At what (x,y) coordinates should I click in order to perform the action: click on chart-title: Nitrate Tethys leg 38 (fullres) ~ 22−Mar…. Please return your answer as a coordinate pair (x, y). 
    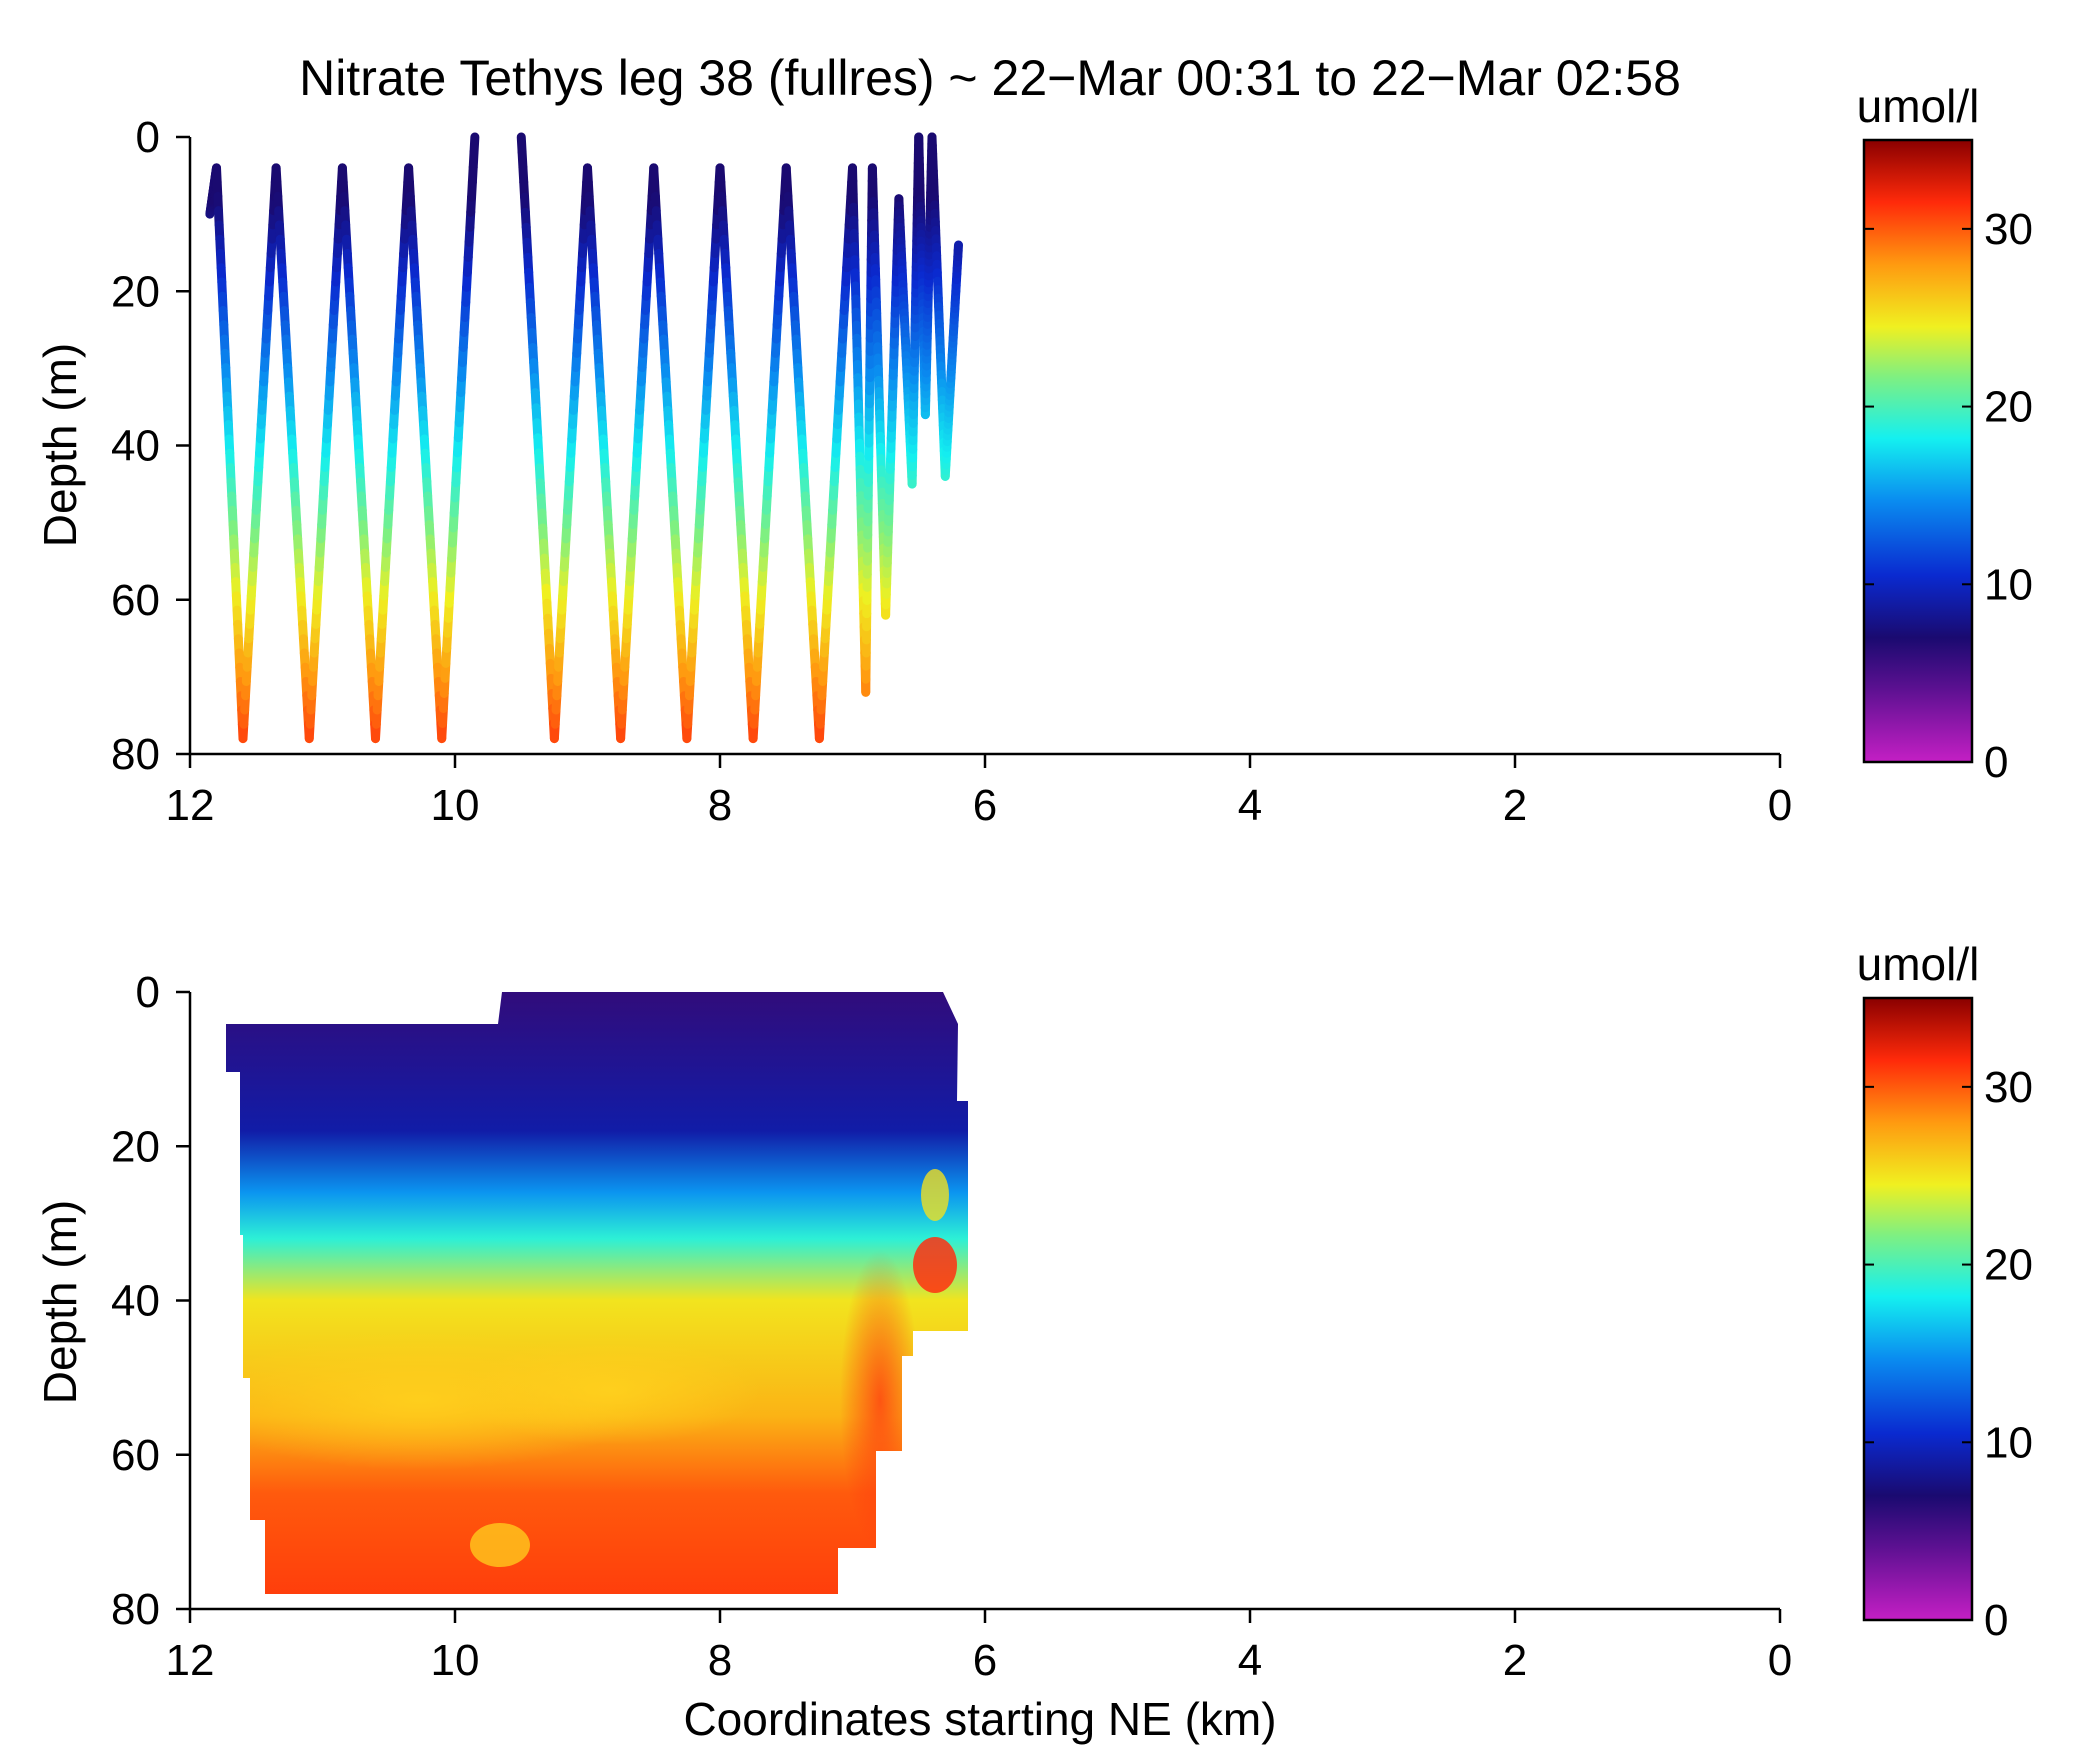
    Looking at the image, I should click on (990, 78).